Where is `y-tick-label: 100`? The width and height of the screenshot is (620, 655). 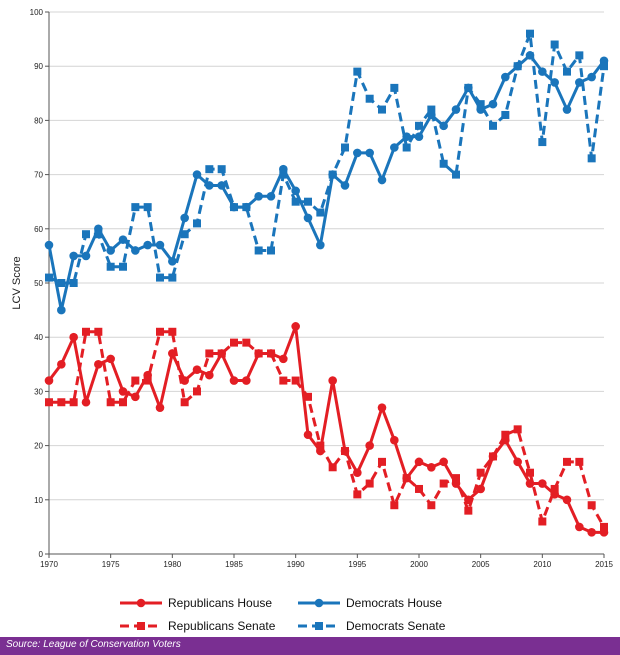
y-tick-label: 100 is located at coordinates (37, 12).